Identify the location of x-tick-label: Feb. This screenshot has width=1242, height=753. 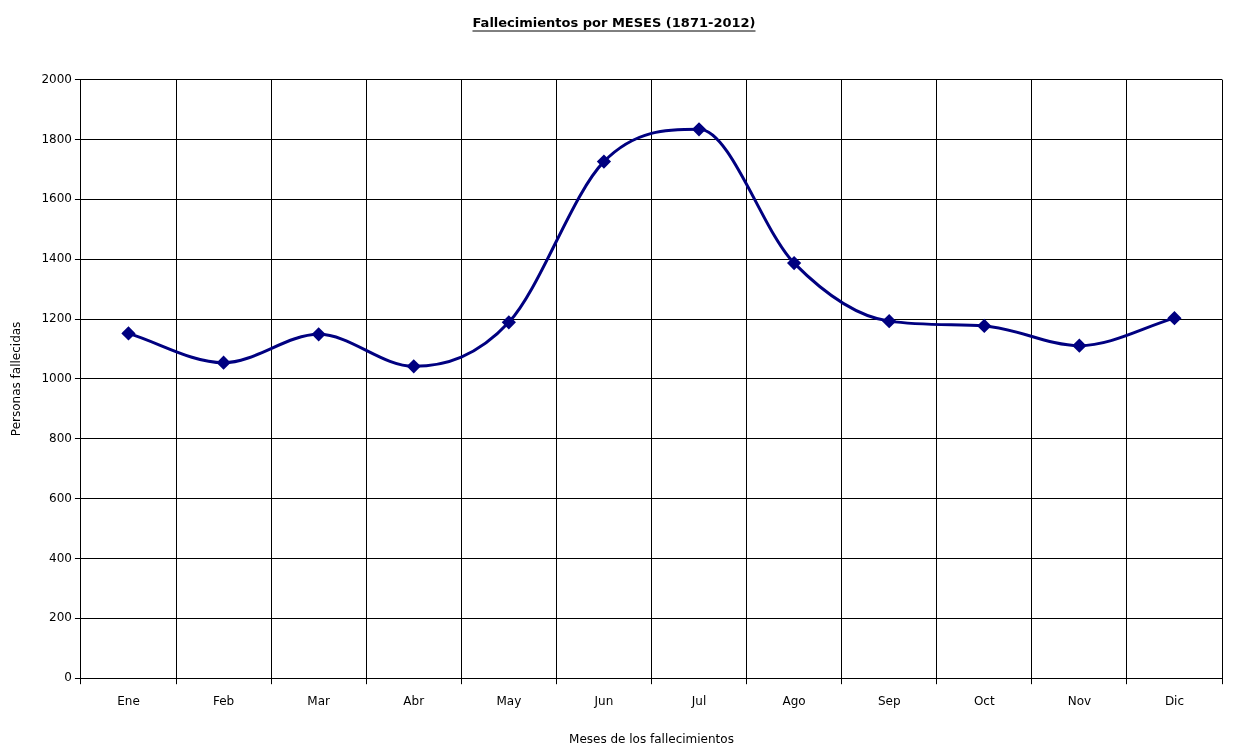
(223, 700).